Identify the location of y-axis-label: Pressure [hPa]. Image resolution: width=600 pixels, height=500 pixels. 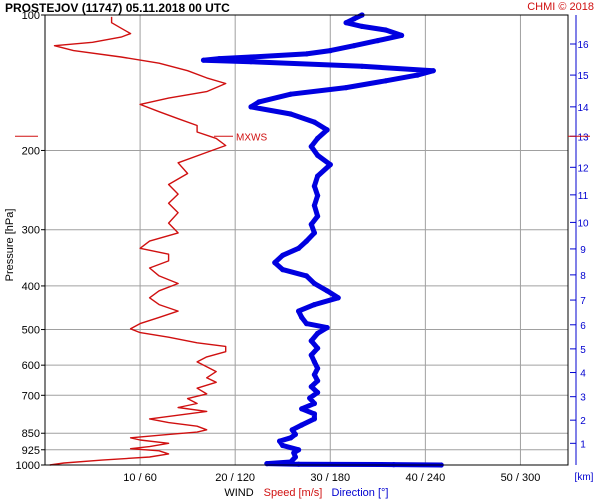
(10, 245).